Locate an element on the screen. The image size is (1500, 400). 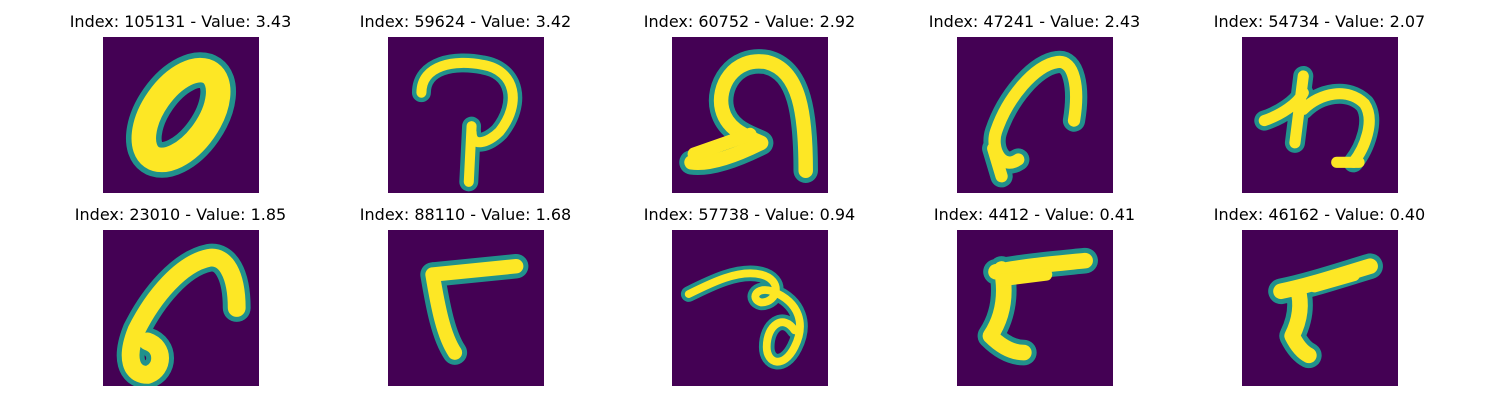
panel-title: Index: 59624 - Value: 3.42 is located at coordinates (465, 21).